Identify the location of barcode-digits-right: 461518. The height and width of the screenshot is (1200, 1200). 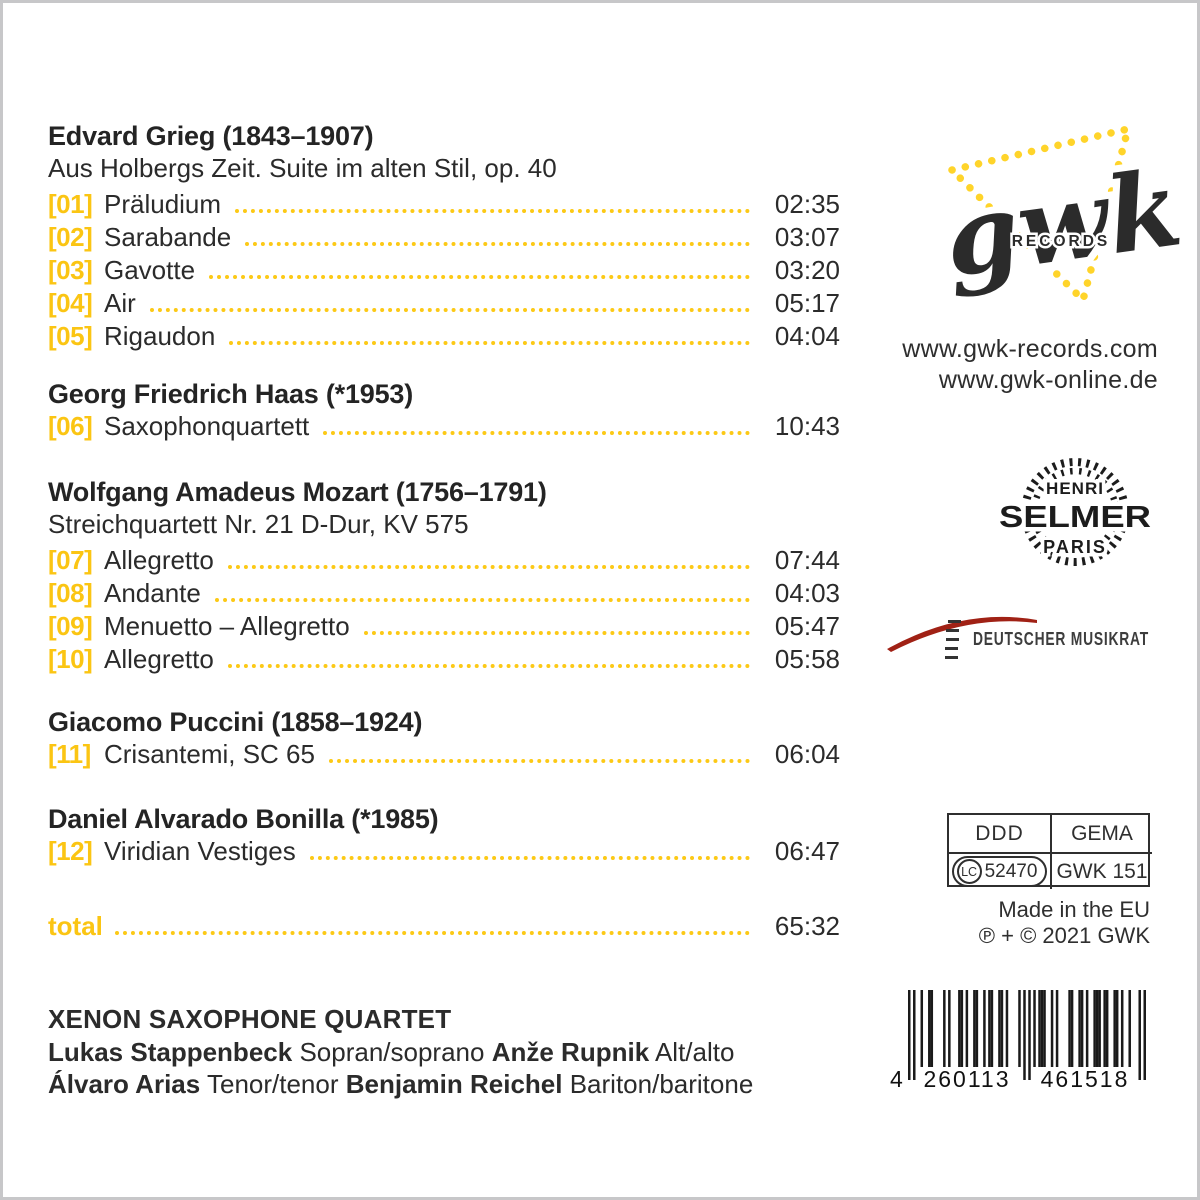
(1085, 1079).